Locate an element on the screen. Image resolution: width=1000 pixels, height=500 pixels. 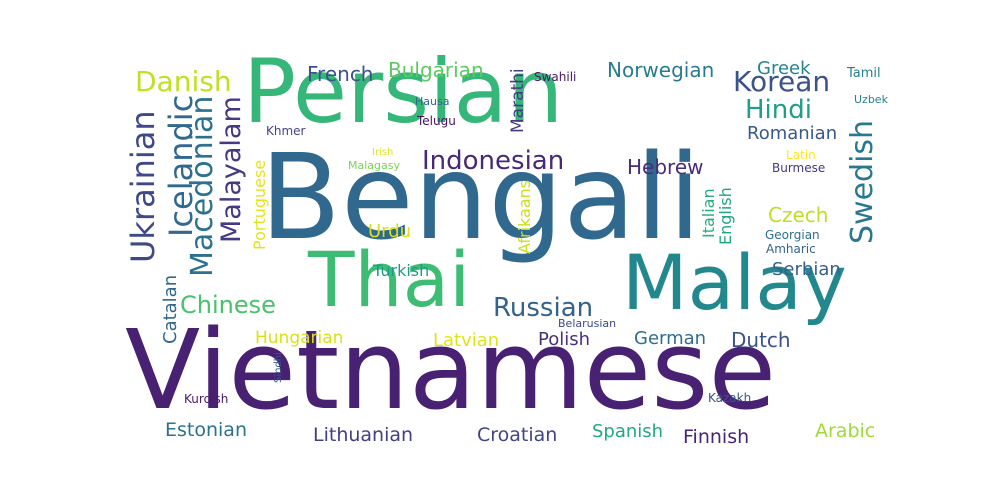
word-catalan: Catalan is located at coordinates (170, 309).